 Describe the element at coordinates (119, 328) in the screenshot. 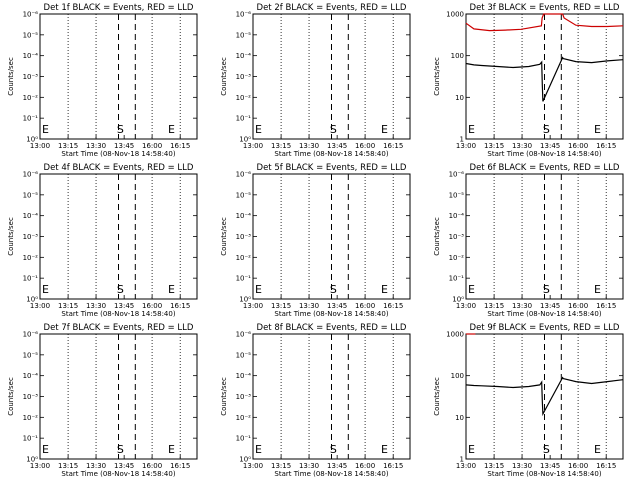

I see `panel-title: Det 7f BLACK = Events, RED = LLD` at that location.